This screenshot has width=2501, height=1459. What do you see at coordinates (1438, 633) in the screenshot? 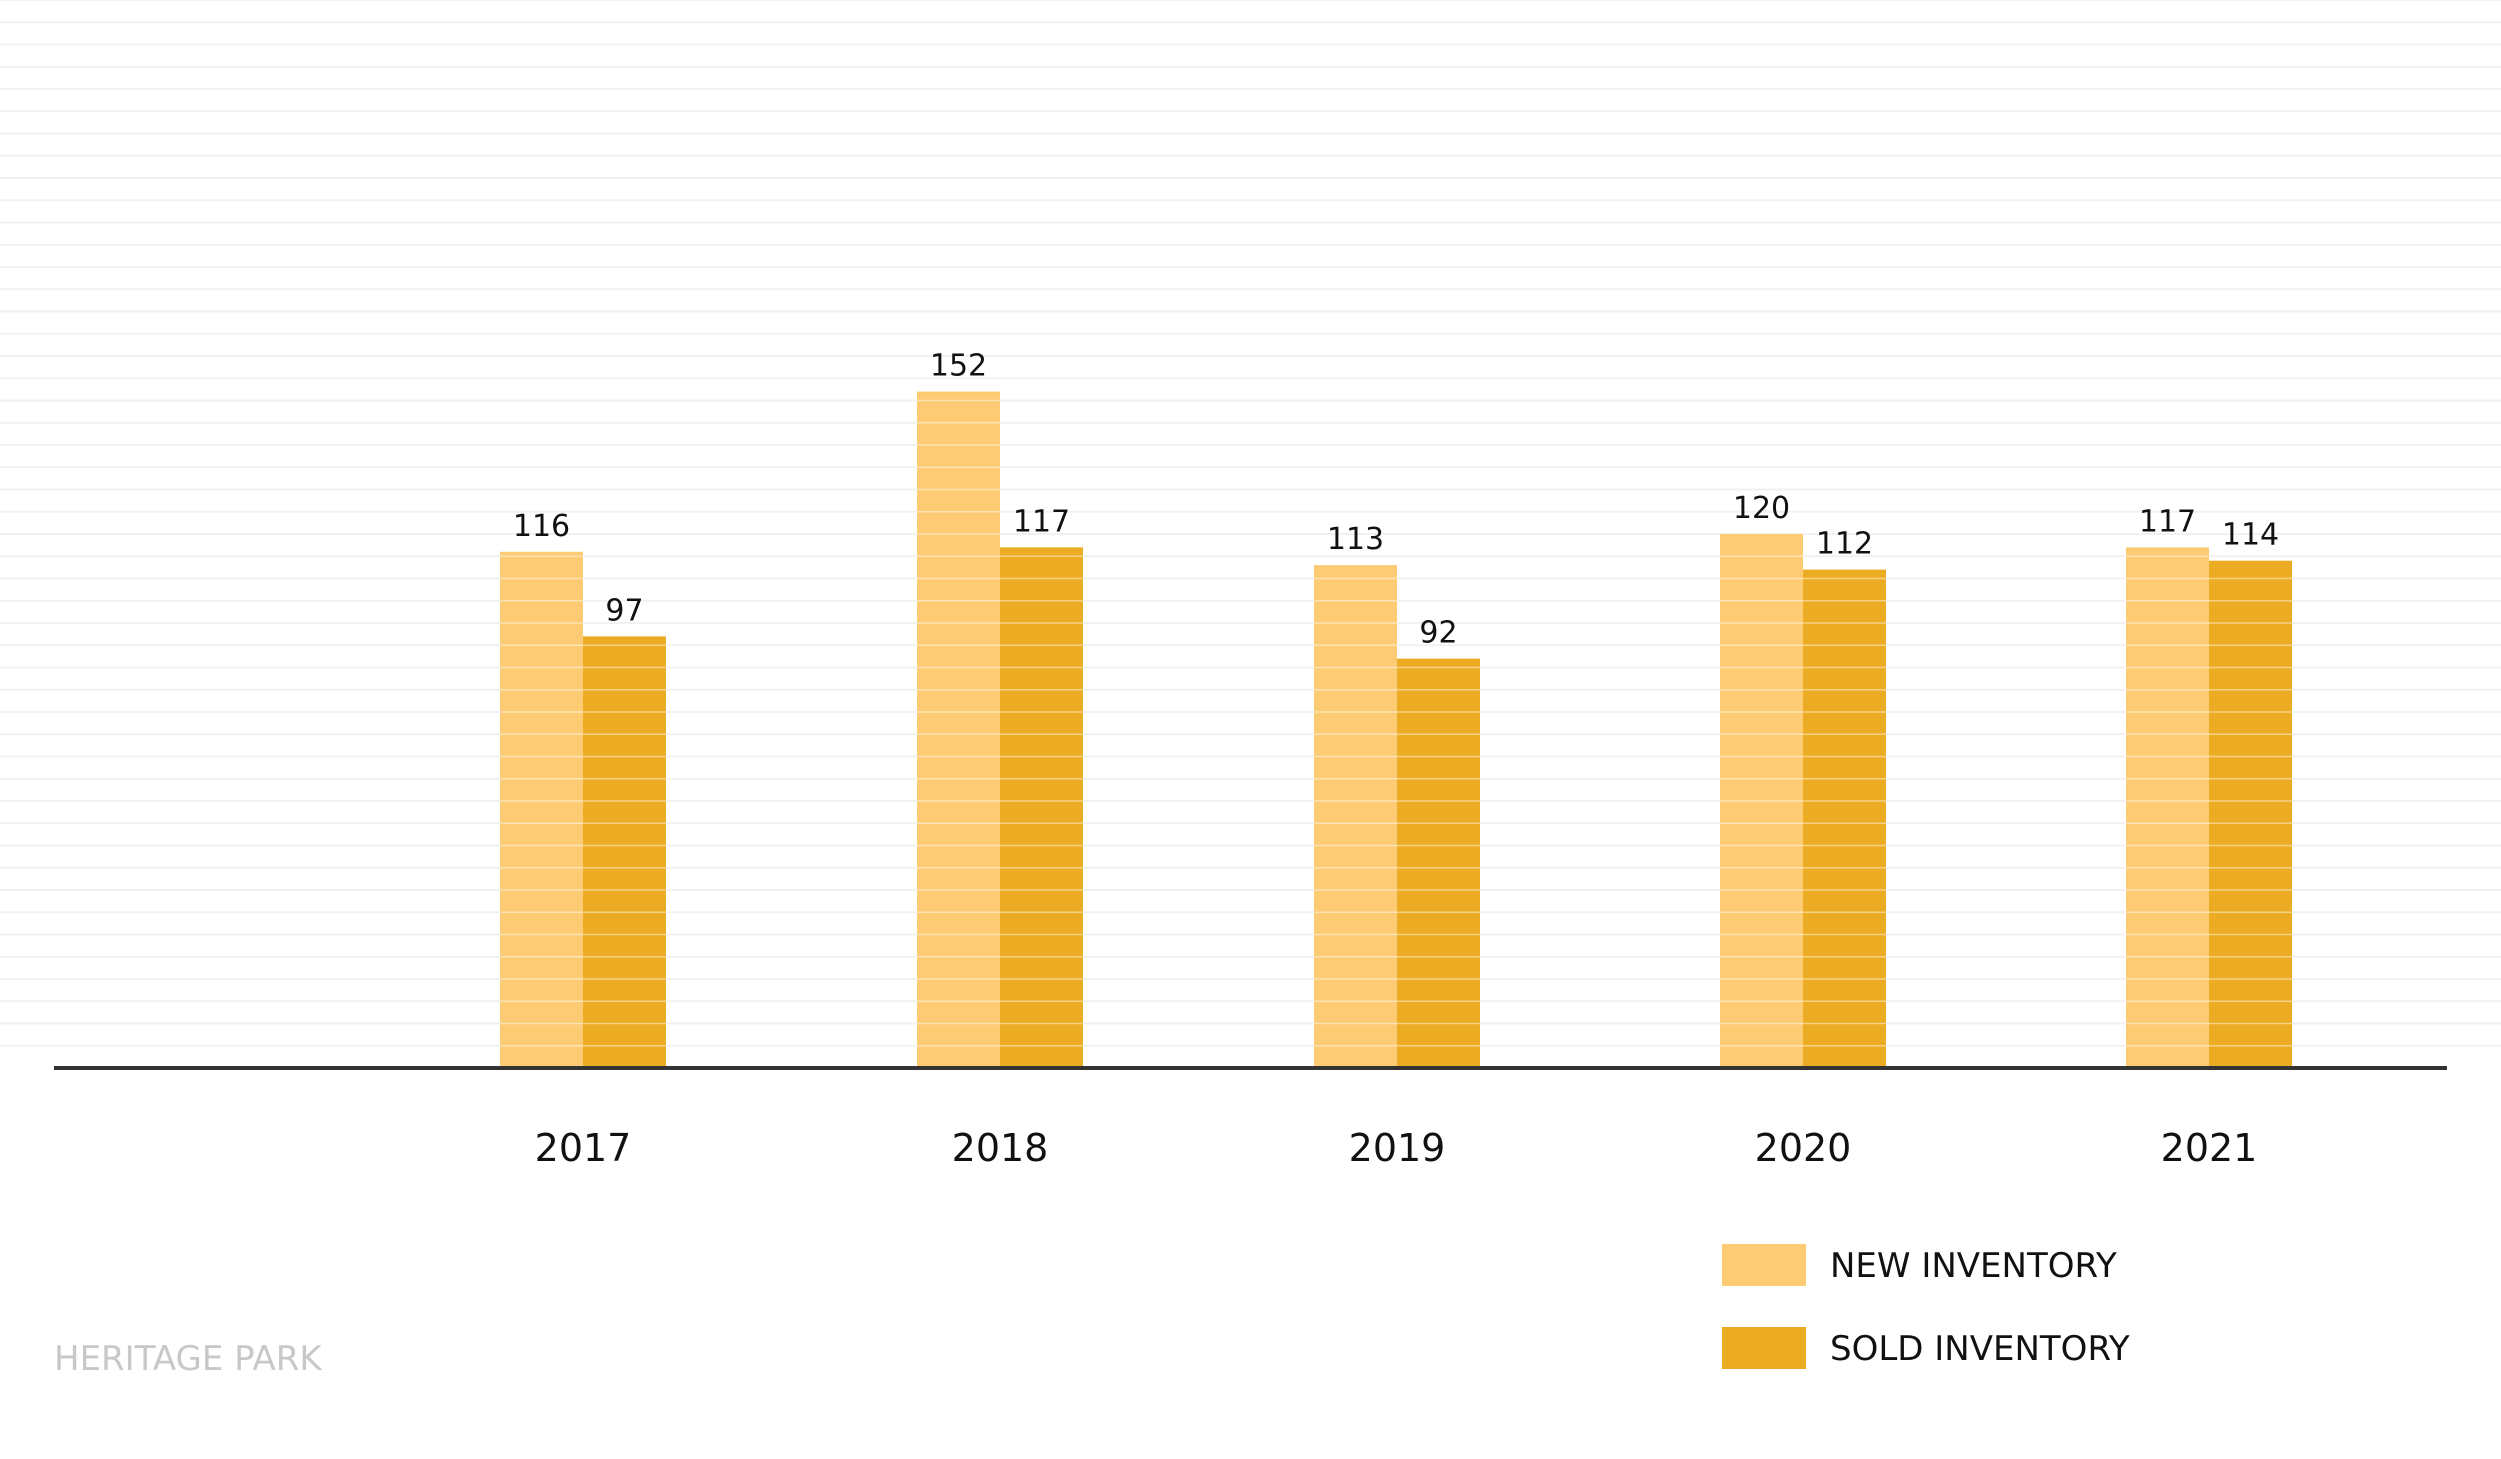
I see `value-label-sold-inventory-2019: 92` at bounding box center [1438, 633].